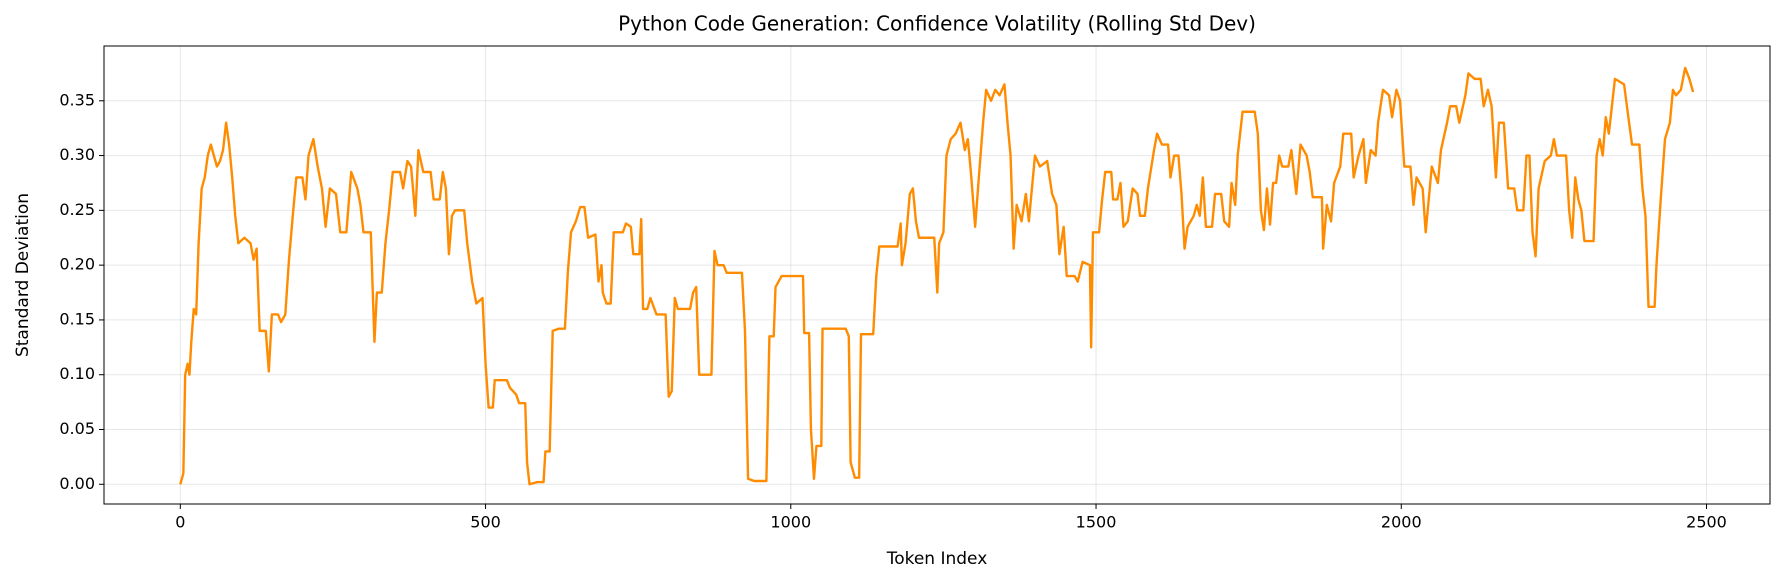 Image resolution: width=1785 pixels, height=584 pixels. Describe the element at coordinates (937, 559) in the screenshot. I see `x-axis-label: Token Index` at that location.